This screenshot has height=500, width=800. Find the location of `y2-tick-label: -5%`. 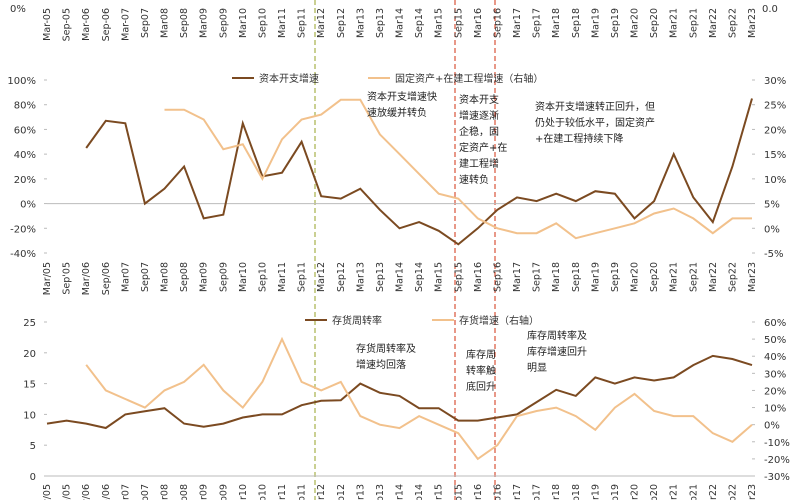

y2-tick-label: -5% is located at coordinates (773, 254).